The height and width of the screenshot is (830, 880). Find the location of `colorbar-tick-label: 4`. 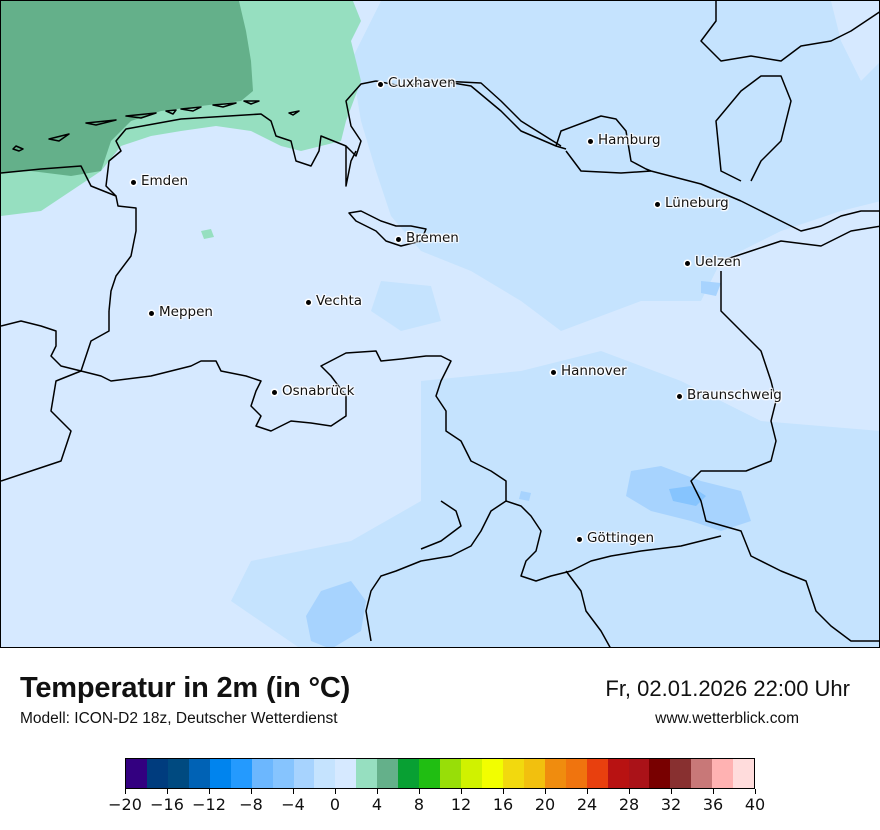

colorbar-tick-label: 4 is located at coordinates (377, 804).